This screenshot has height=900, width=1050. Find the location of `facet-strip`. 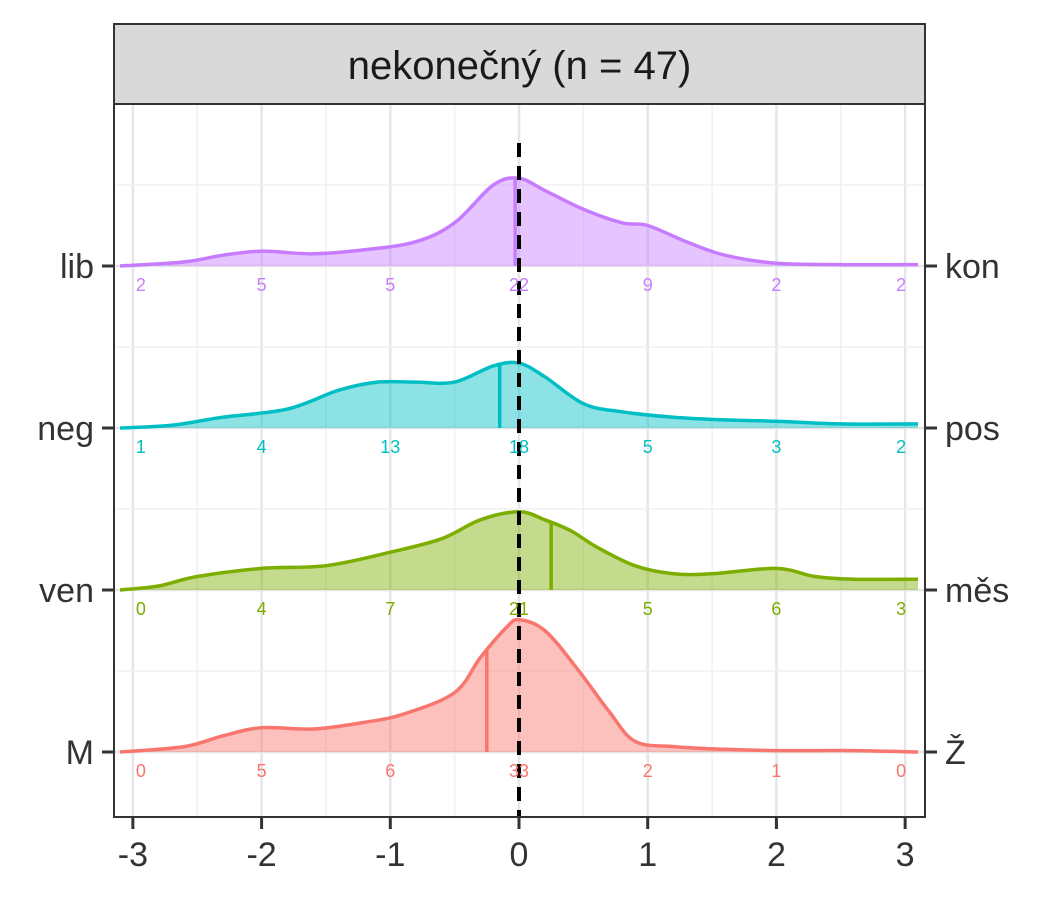

facet-strip is located at coordinates (519, 64).